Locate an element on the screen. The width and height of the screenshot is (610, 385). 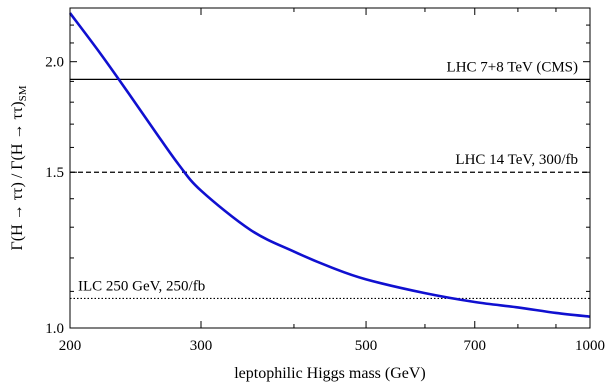
reference-line-label: ILC 250 GeV, 250/fb is located at coordinates (141, 286).